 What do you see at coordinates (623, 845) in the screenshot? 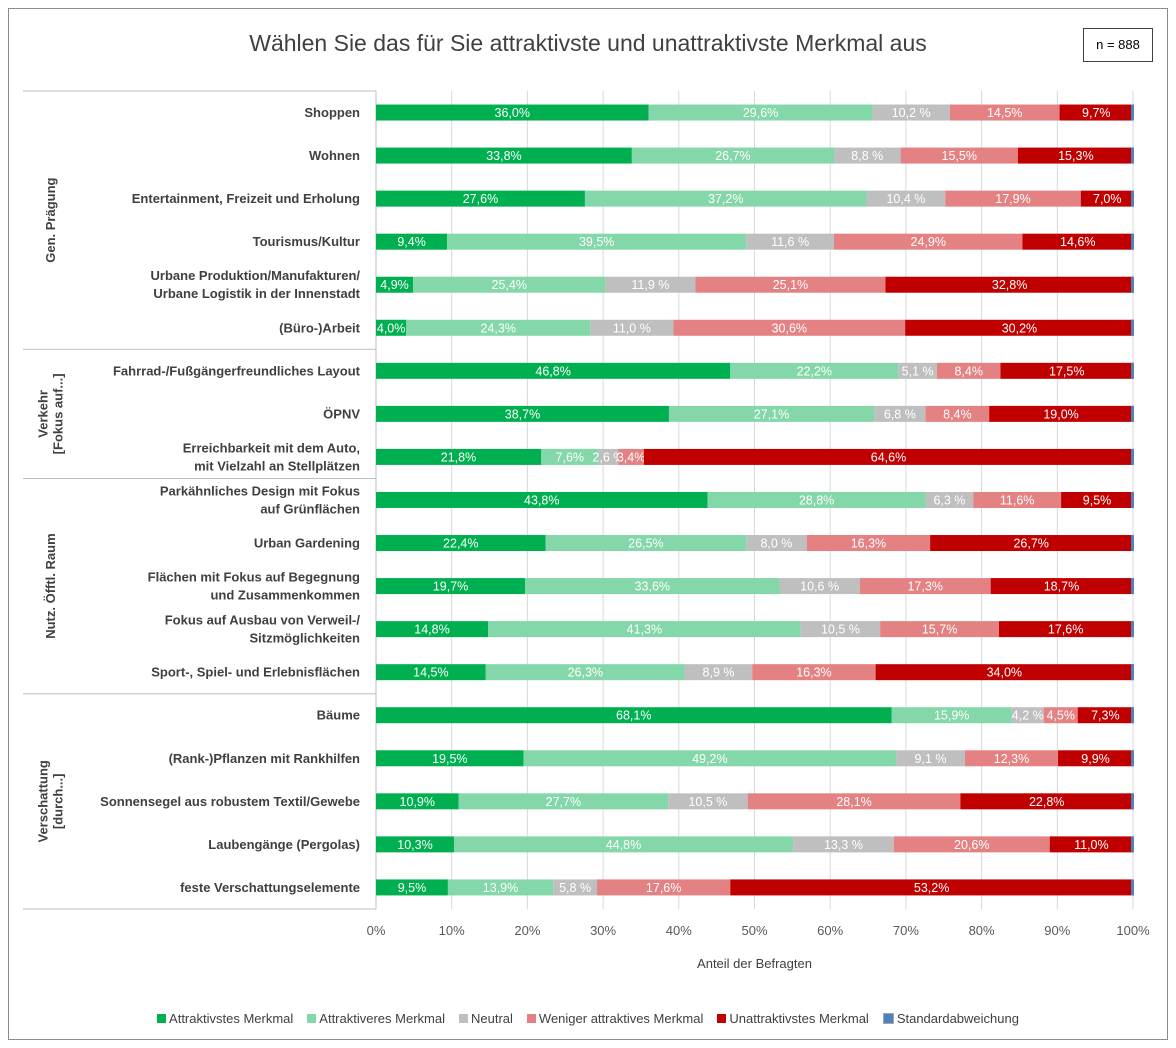
I see `data-label: 44,8%` at bounding box center [623, 845].